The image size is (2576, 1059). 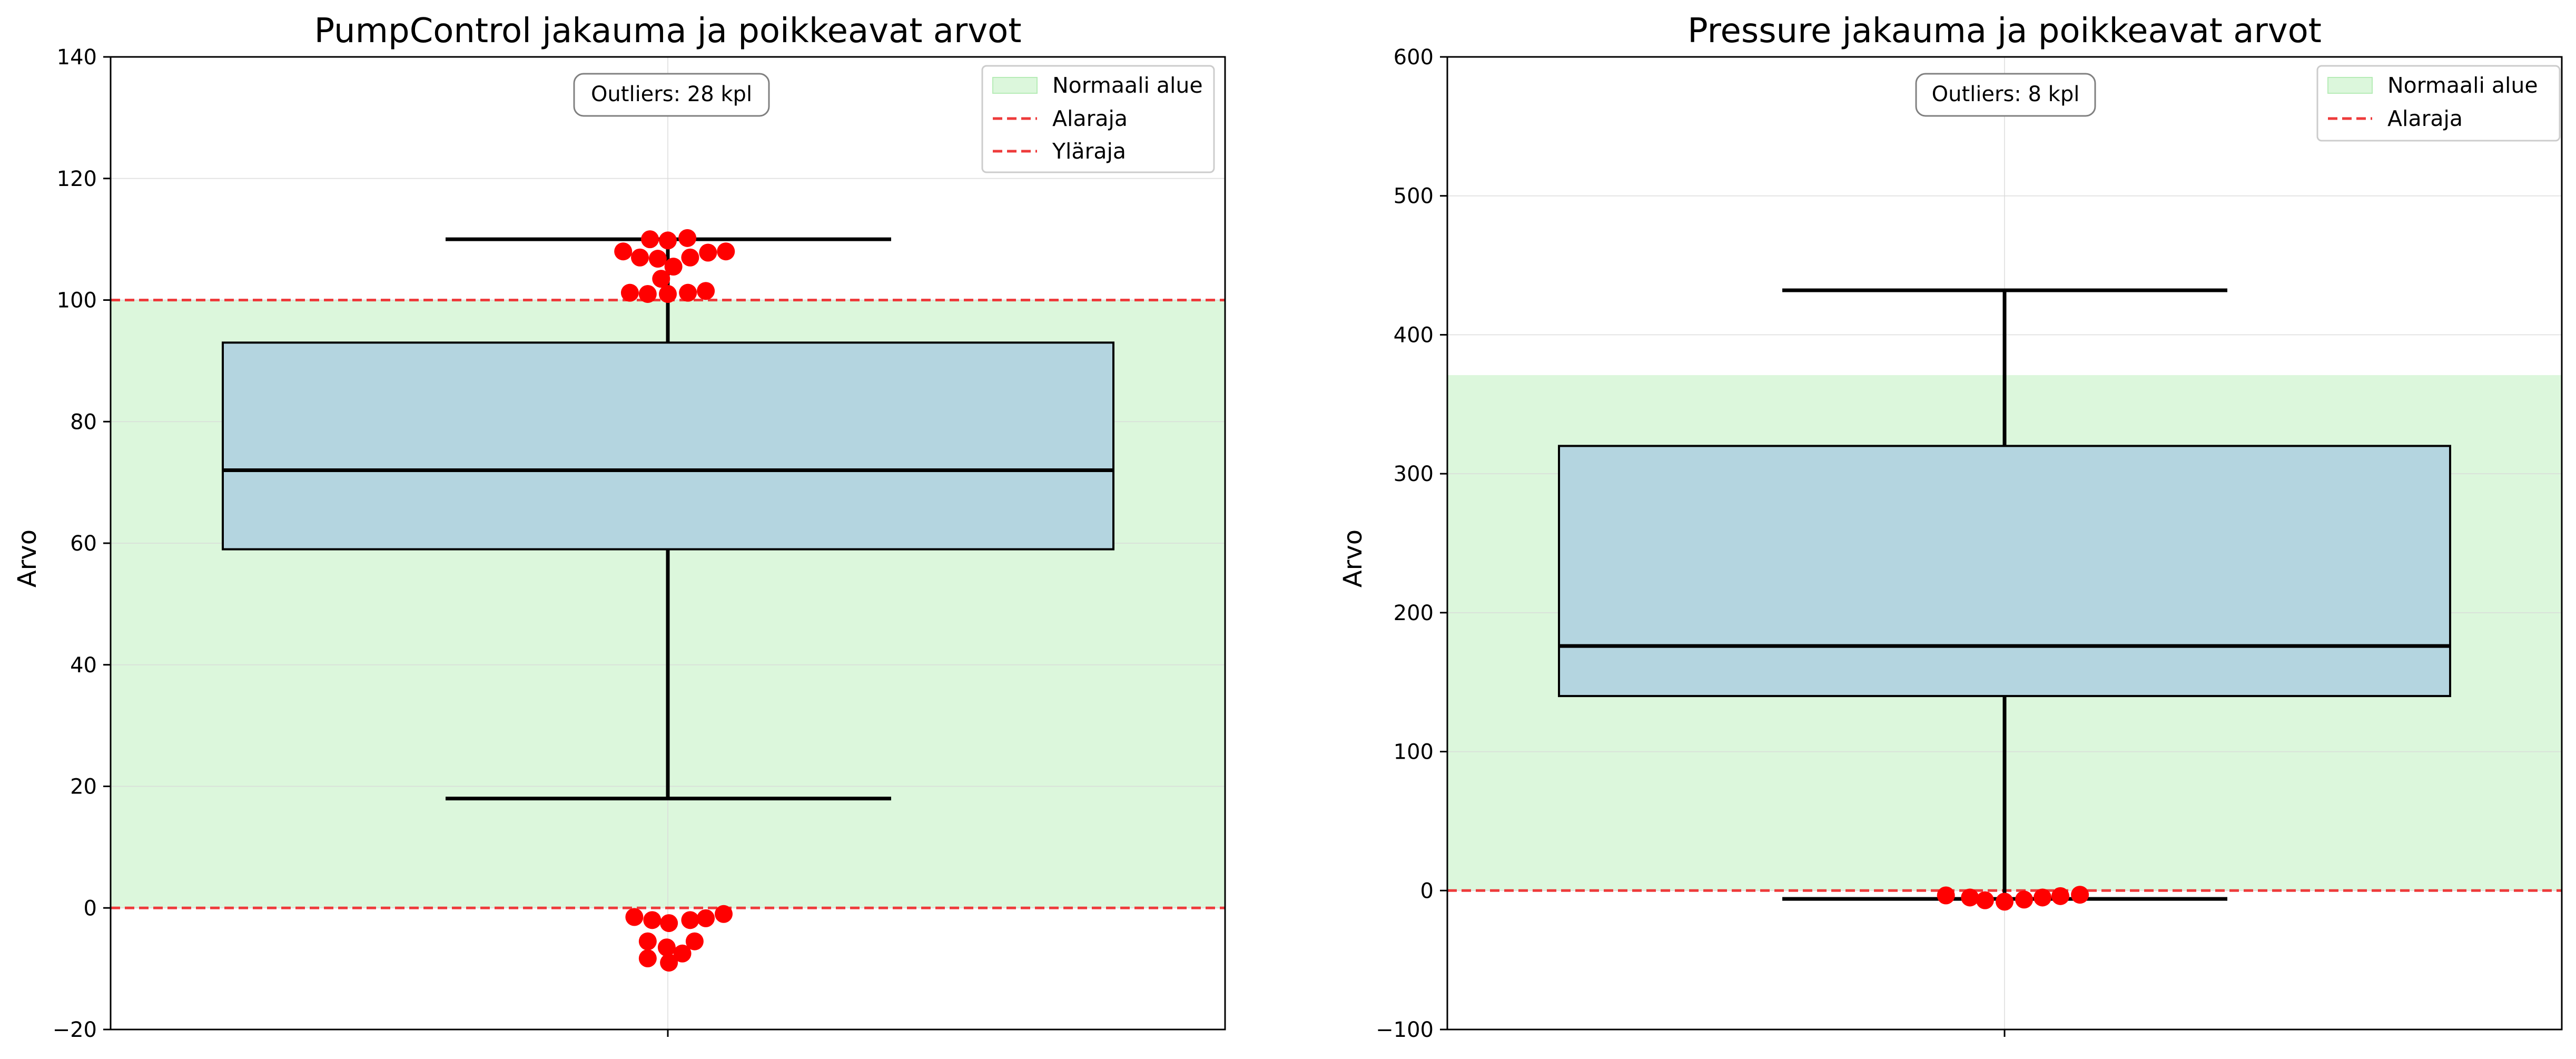 I want to click on y-tick-label: 40, so click(x=83, y=665).